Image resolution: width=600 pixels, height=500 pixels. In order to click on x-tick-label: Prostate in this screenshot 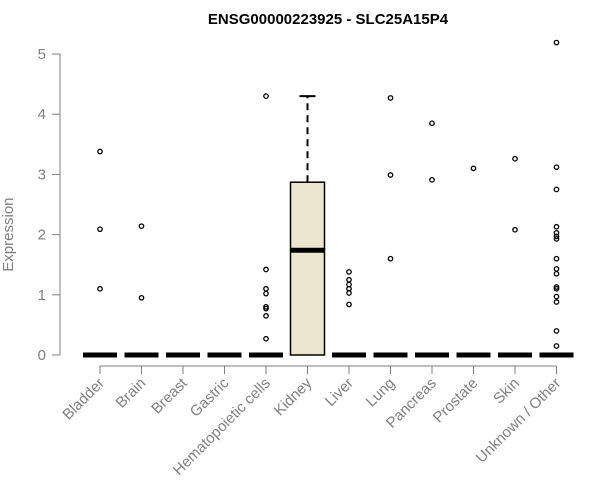, I will do `click(456, 401)`.